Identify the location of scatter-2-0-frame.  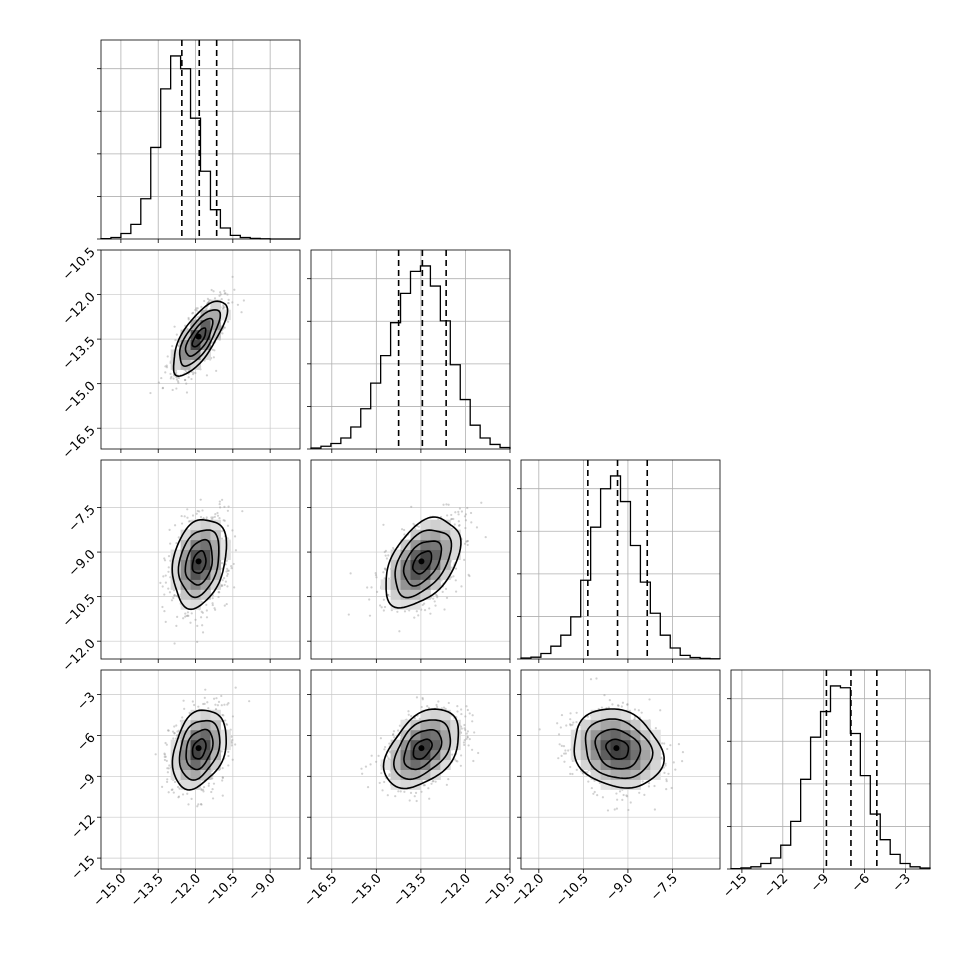
(200, 559).